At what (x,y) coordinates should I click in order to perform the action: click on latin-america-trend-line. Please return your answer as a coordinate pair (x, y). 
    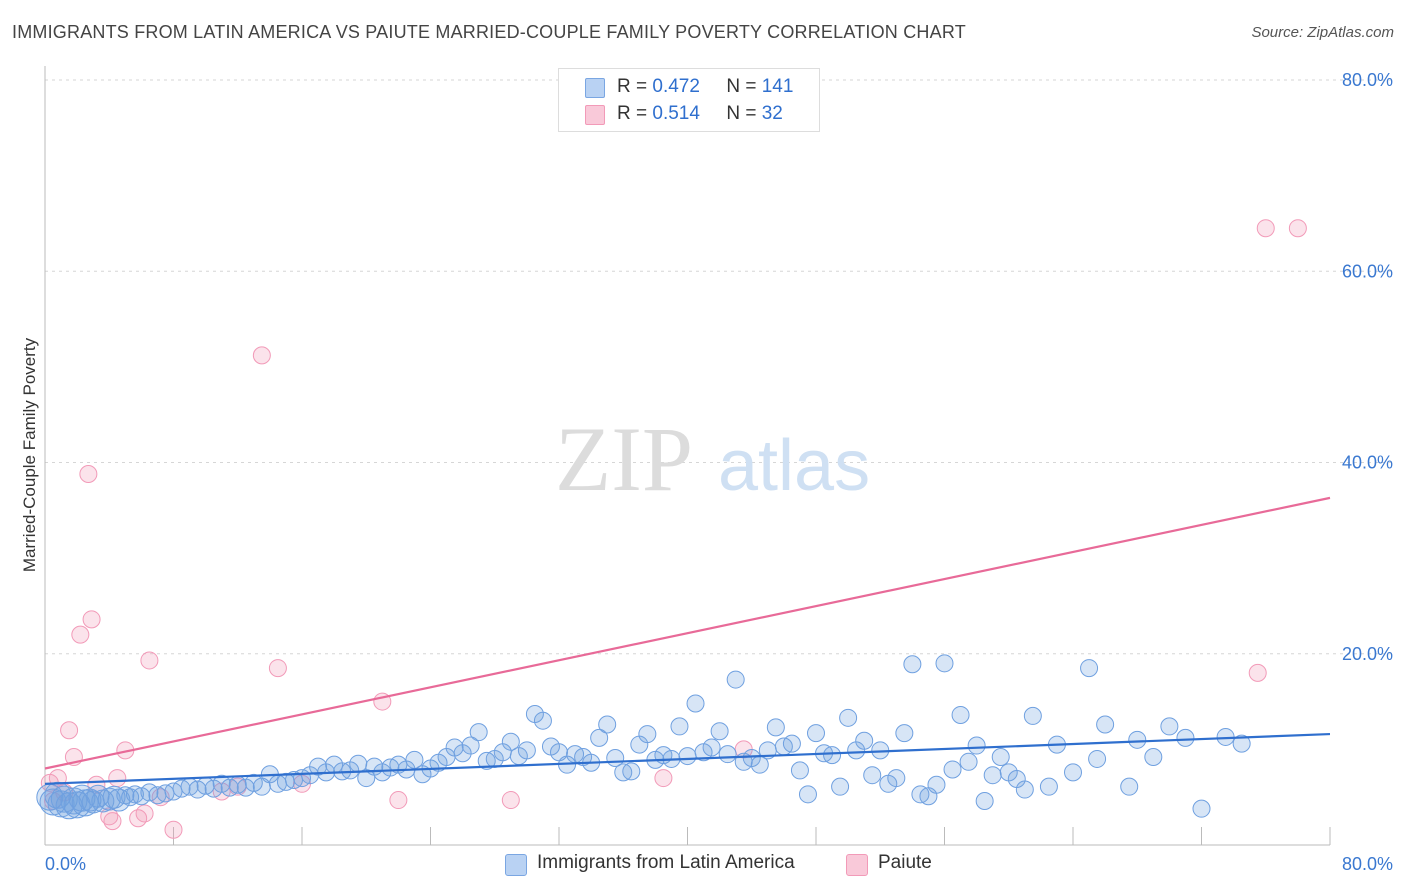
    Looking at the image, I should click on (687, 758).